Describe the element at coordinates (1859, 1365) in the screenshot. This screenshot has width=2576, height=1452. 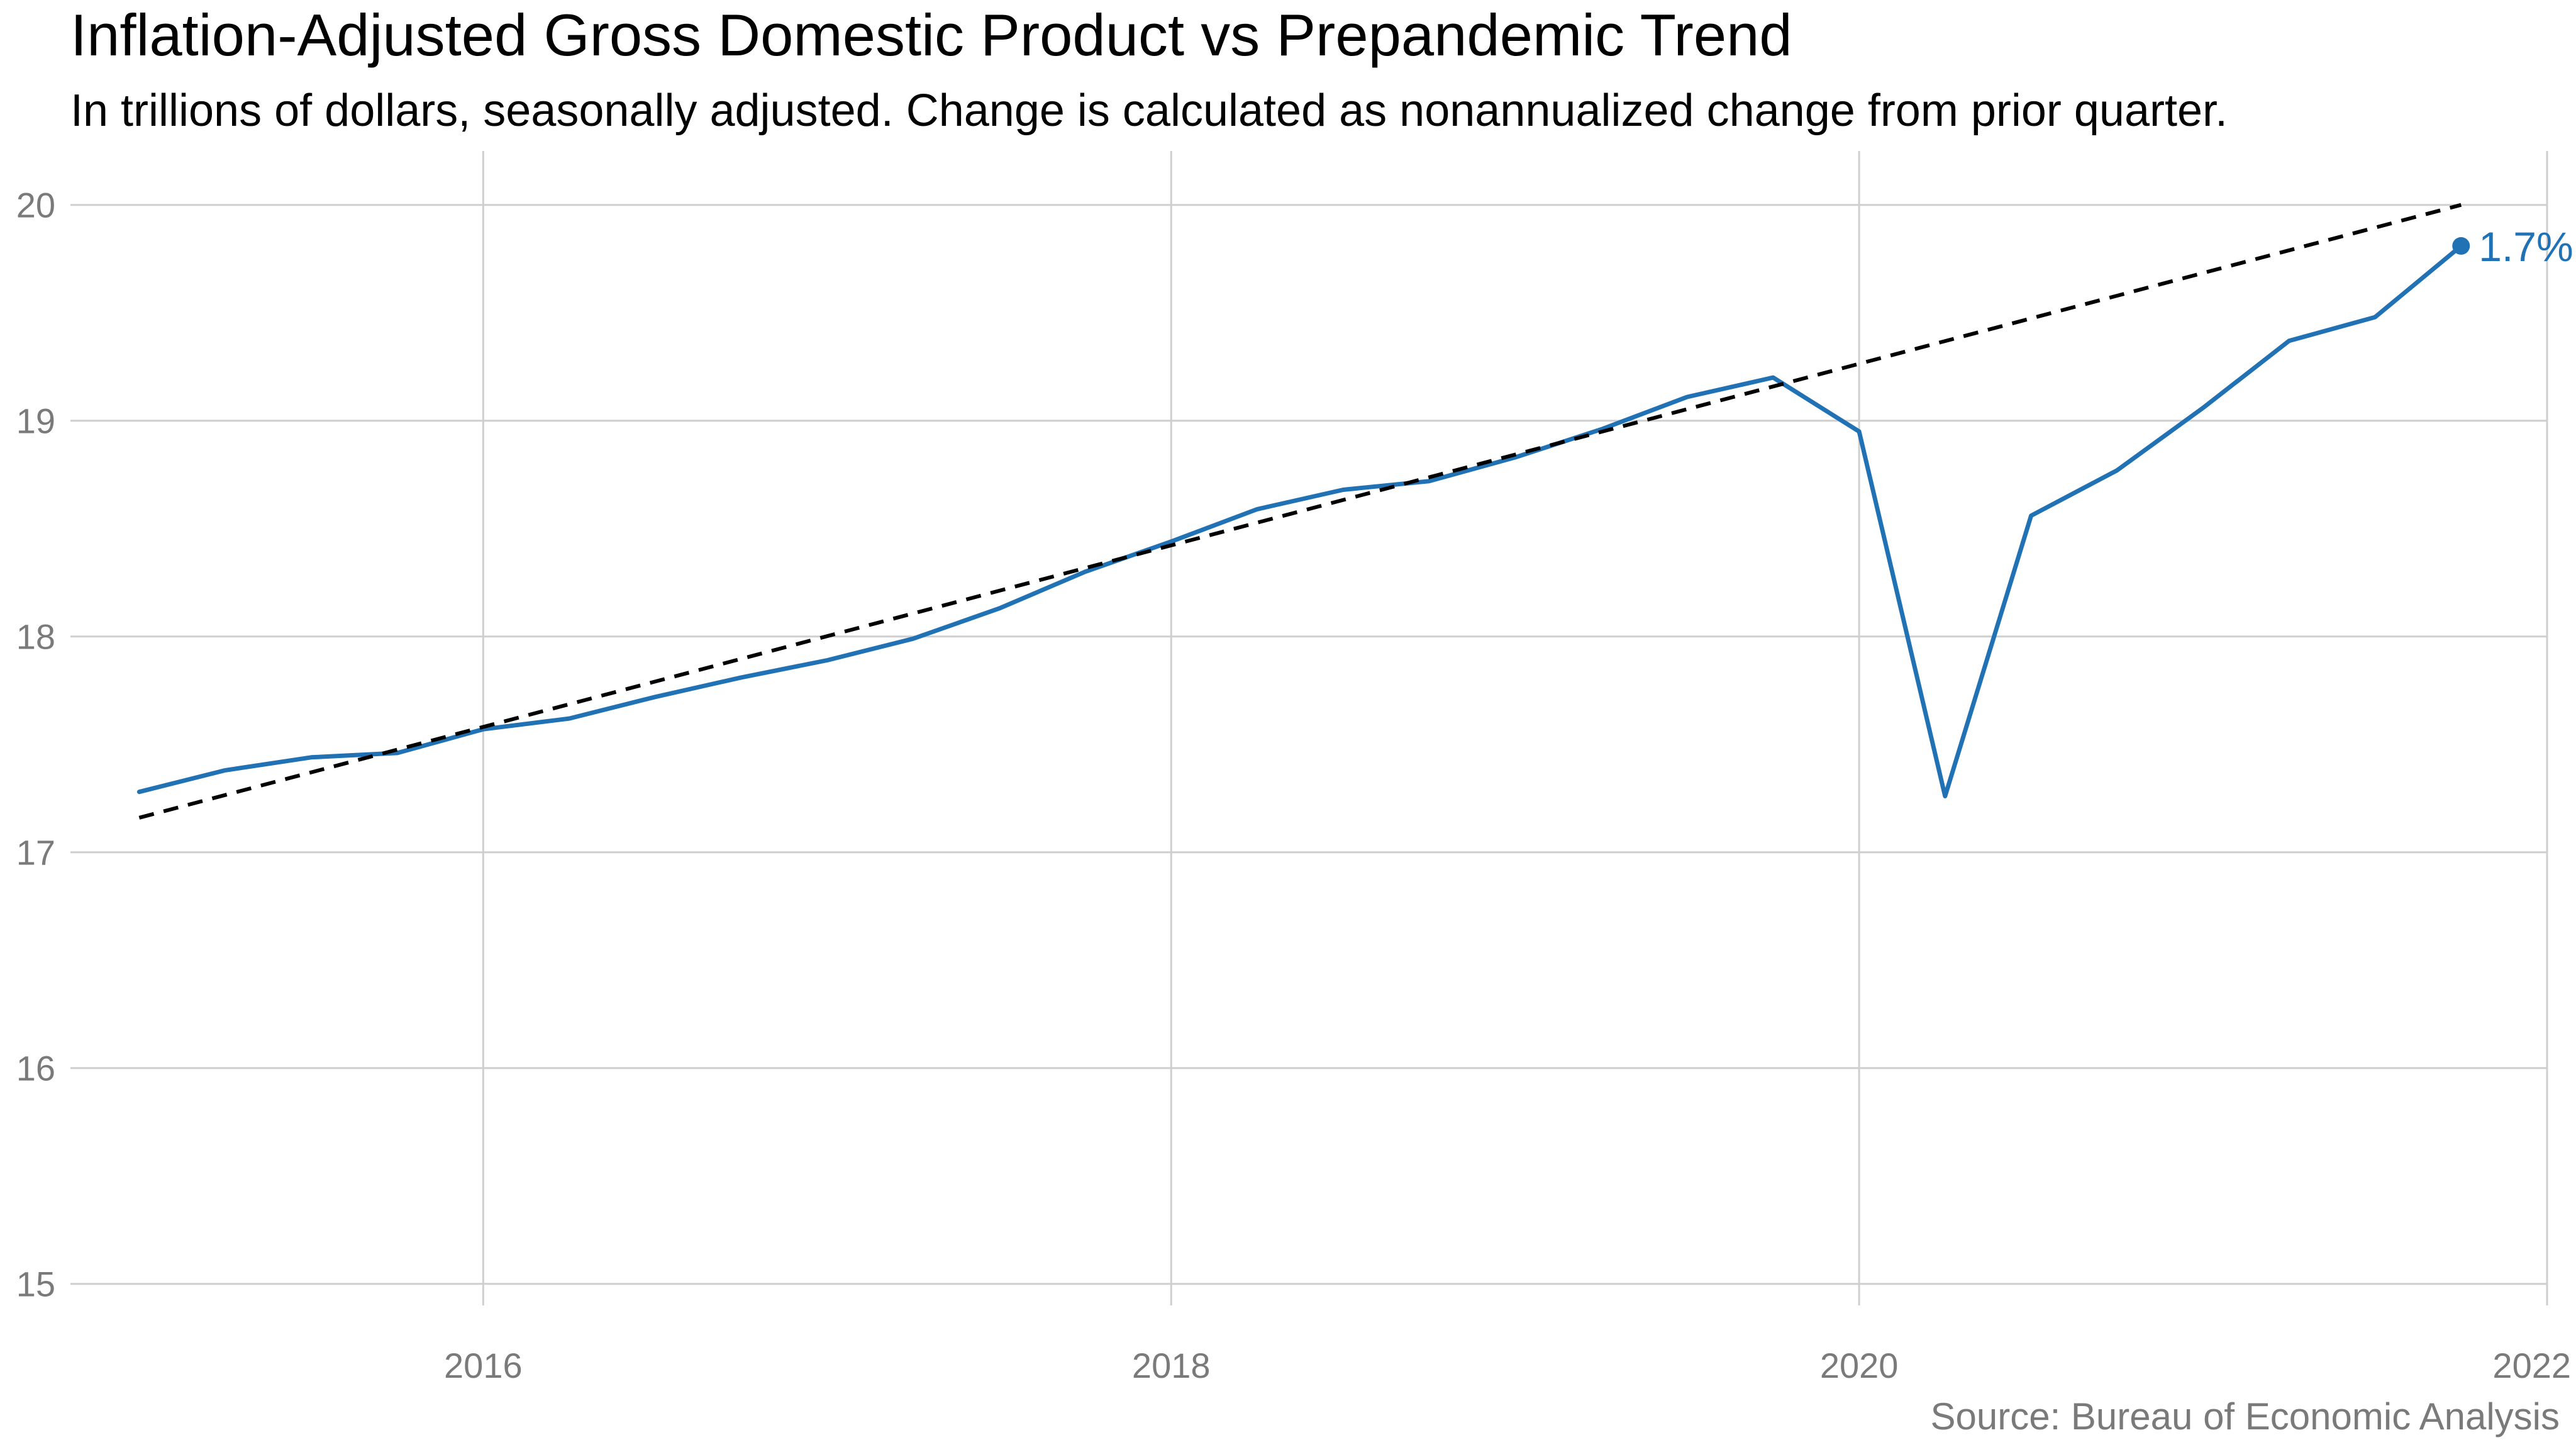
I see `x-tick-label: 2020` at that location.